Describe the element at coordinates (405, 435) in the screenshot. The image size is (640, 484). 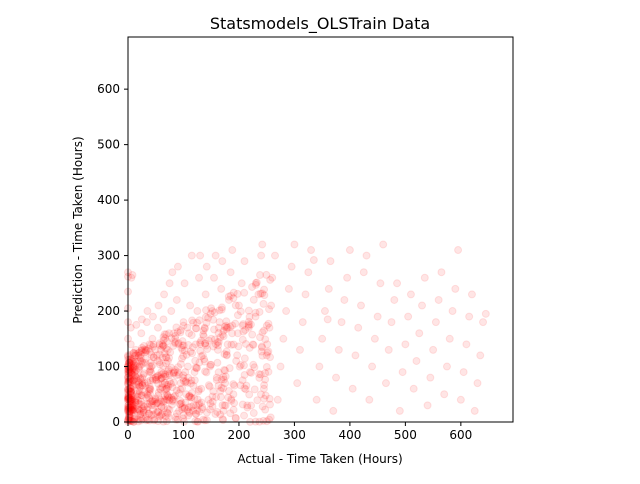
I see `x-tick-label: 500` at that location.